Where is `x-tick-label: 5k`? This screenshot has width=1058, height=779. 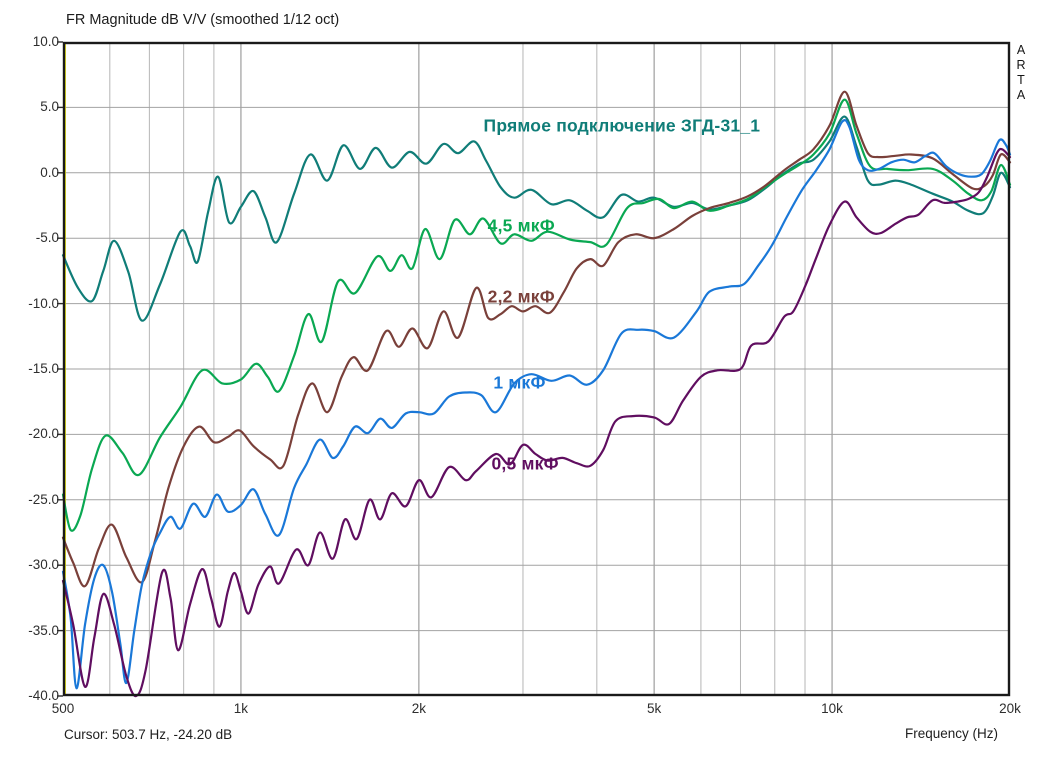 x-tick-label: 5k is located at coordinates (654, 708).